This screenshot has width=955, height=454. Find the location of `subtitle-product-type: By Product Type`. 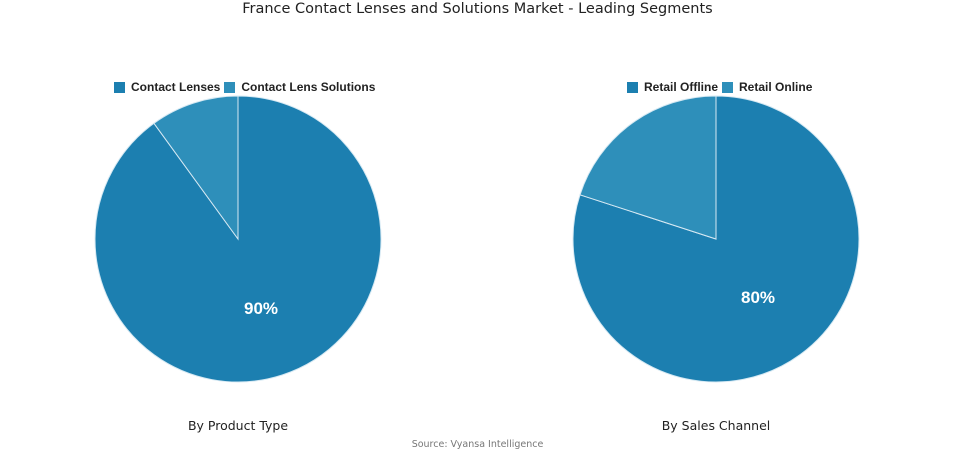

subtitle-product-type: By Product Type is located at coordinates (238, 425).